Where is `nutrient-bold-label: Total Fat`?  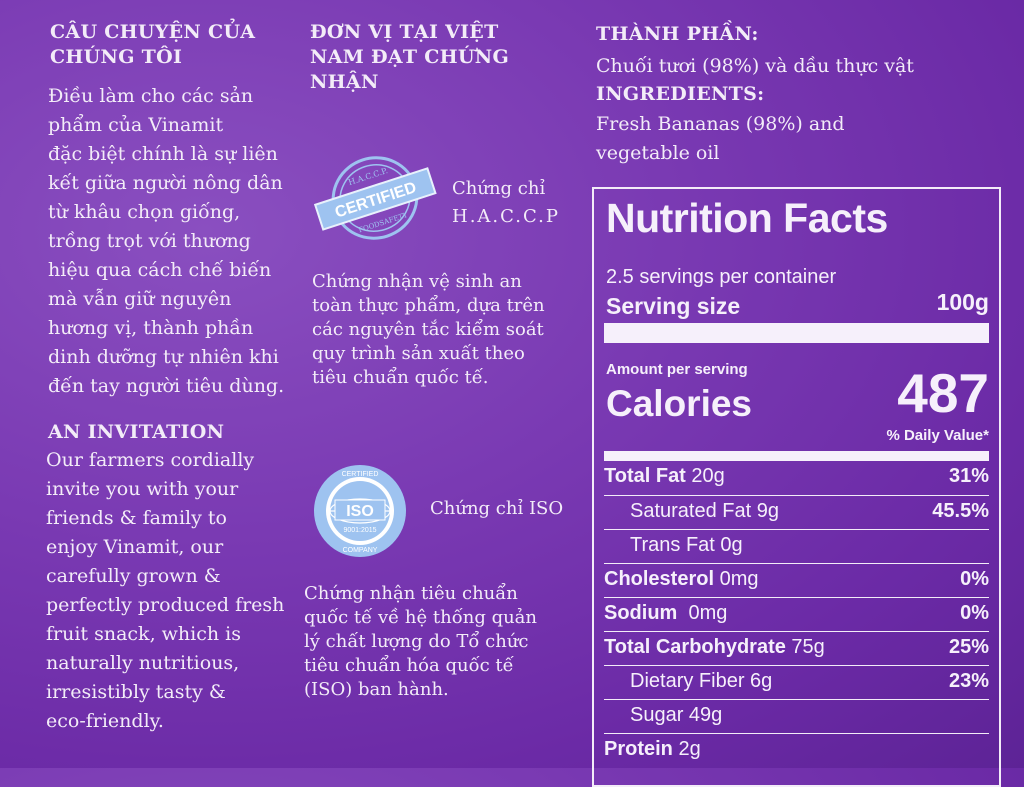 nutrient-bold-label: Total Fat is located at coordinates (645, 476).